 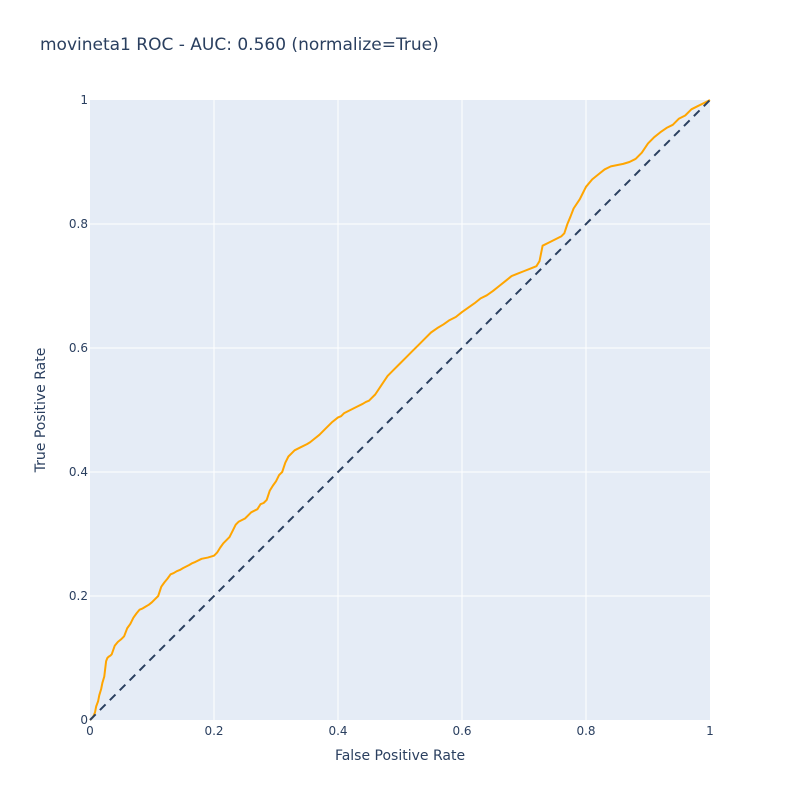 What do you see at coordinates (84, 100) in the screenshot?
I see `y-tick-label: 1` at bounding box center [84, 100].